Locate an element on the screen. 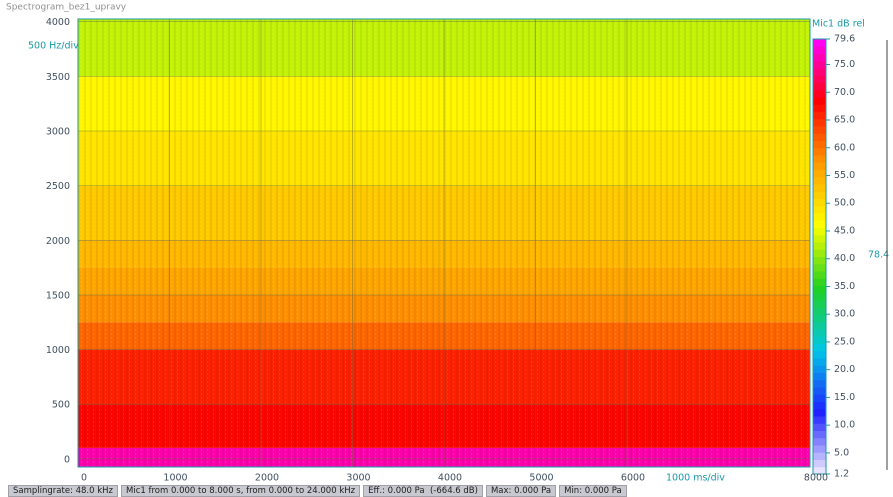 The height and width of the screenshot is (497, 893). y-tick-label: 2500 is located at coordinates (58, 186).